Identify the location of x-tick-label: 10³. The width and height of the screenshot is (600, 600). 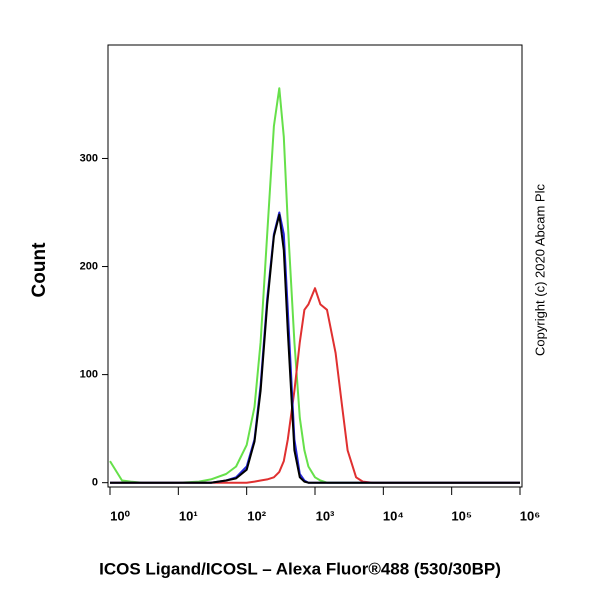
(325, 515).